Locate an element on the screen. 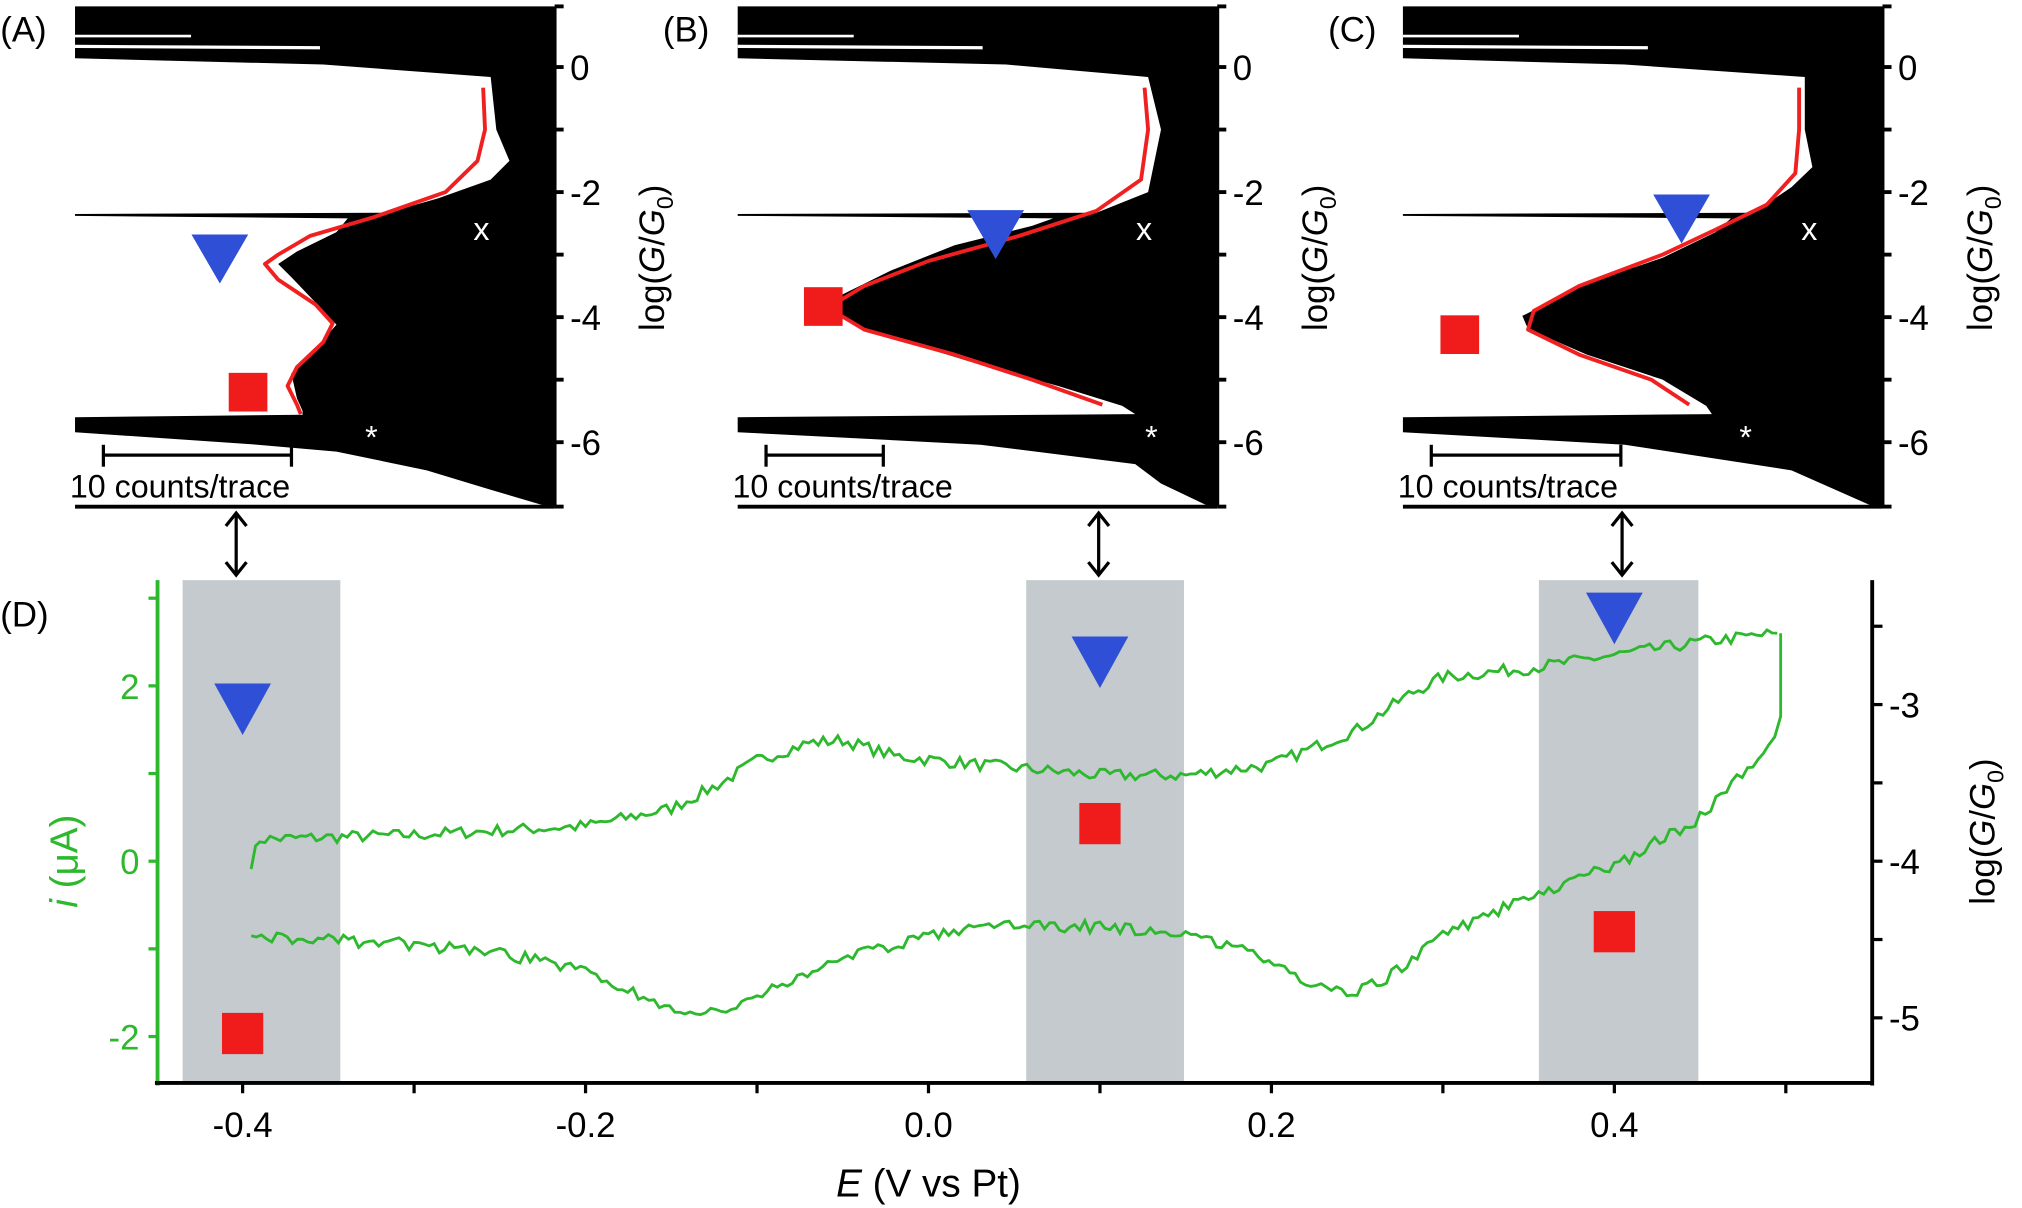 This screenshot has height=1208, width=2022. x-axis-label: E (V vs Pt) is located at coordinates (928, 1183).